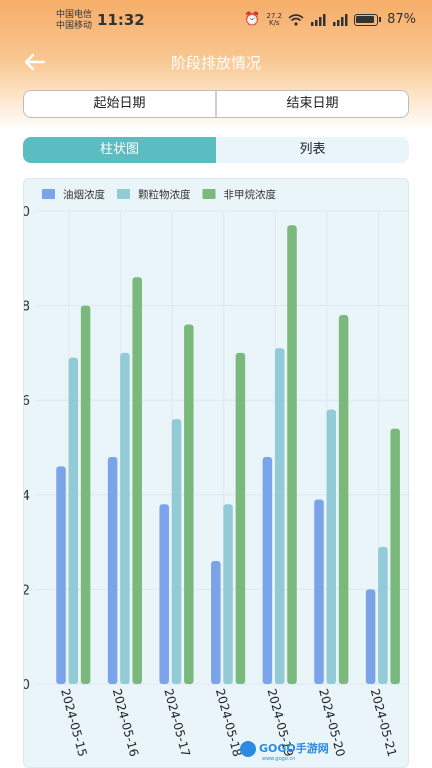 This screenshot has height=768, width=432. Describe the element at coordinates (126, 722) in the screenshot. I see `x-tick-label-1: 2024-05-16` at that location.